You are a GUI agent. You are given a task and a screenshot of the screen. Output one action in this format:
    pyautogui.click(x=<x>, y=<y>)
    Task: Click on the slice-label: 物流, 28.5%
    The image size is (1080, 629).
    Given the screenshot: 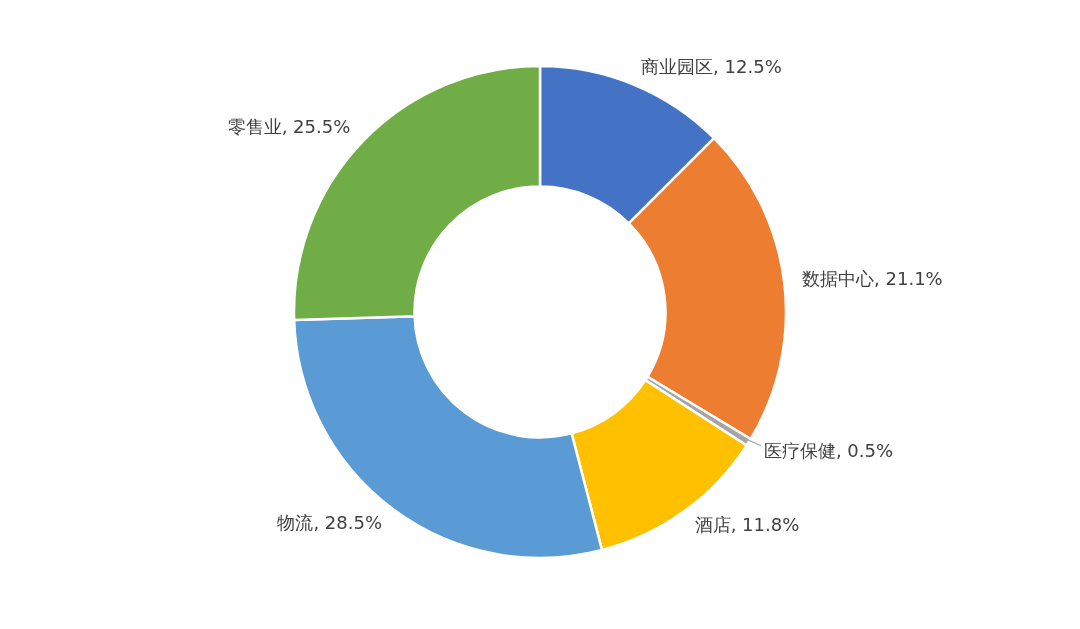 What is the action you would take?
    pyautogui.click(x=330, y=522)
    